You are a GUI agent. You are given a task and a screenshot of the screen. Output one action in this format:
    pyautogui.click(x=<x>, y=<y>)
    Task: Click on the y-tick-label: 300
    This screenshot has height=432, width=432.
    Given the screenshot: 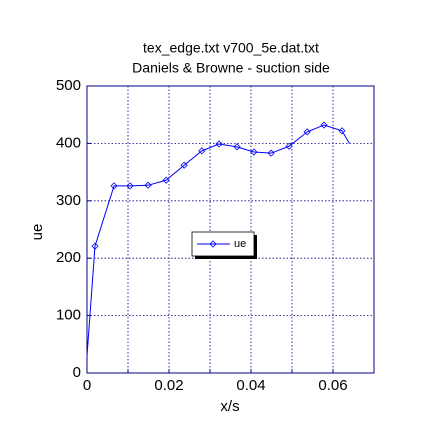 What is the action you would take?
    pyautogui.click(x=68, y=200)
    